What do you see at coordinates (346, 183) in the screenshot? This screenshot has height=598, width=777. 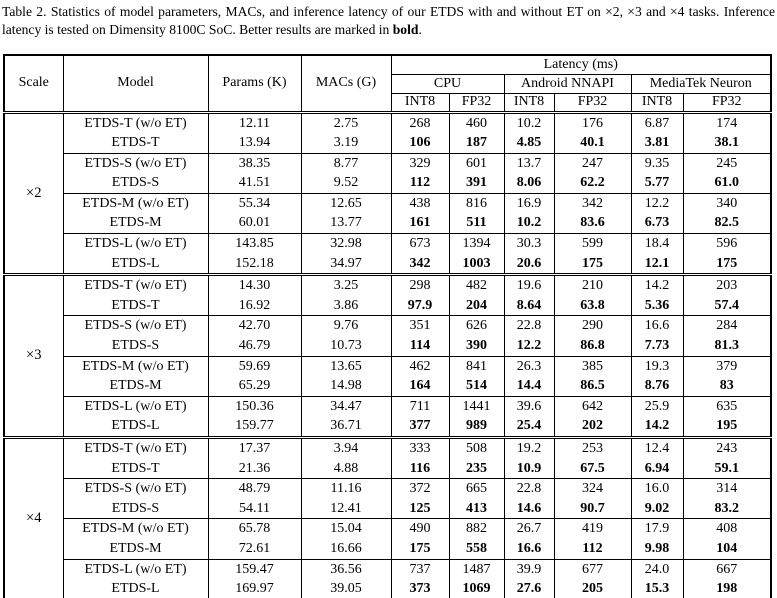 I see `macs-cell: 9.52` at bounding box center [346, 183].